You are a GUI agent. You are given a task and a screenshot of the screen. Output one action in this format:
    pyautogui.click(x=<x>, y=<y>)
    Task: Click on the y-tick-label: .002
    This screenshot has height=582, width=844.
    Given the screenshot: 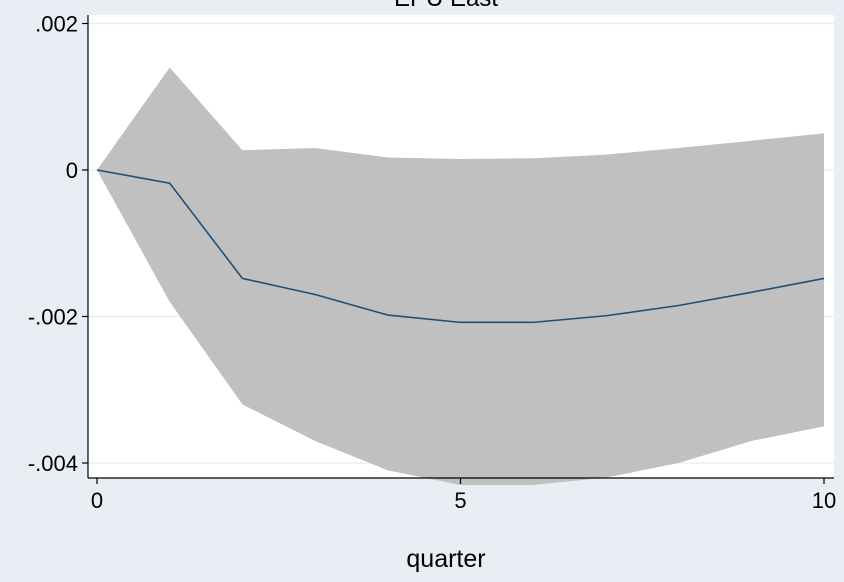 What is the action you would take?
    pyautogui.click(x=56, y=24)
    